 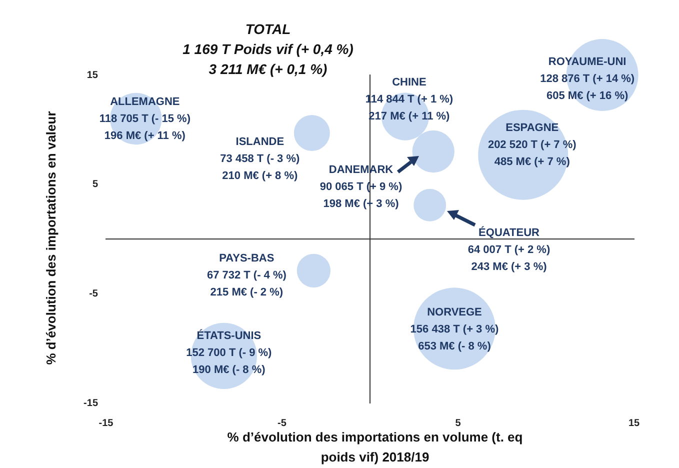 I want to click on x-tick-label: -15, so click(x=106, y=423).